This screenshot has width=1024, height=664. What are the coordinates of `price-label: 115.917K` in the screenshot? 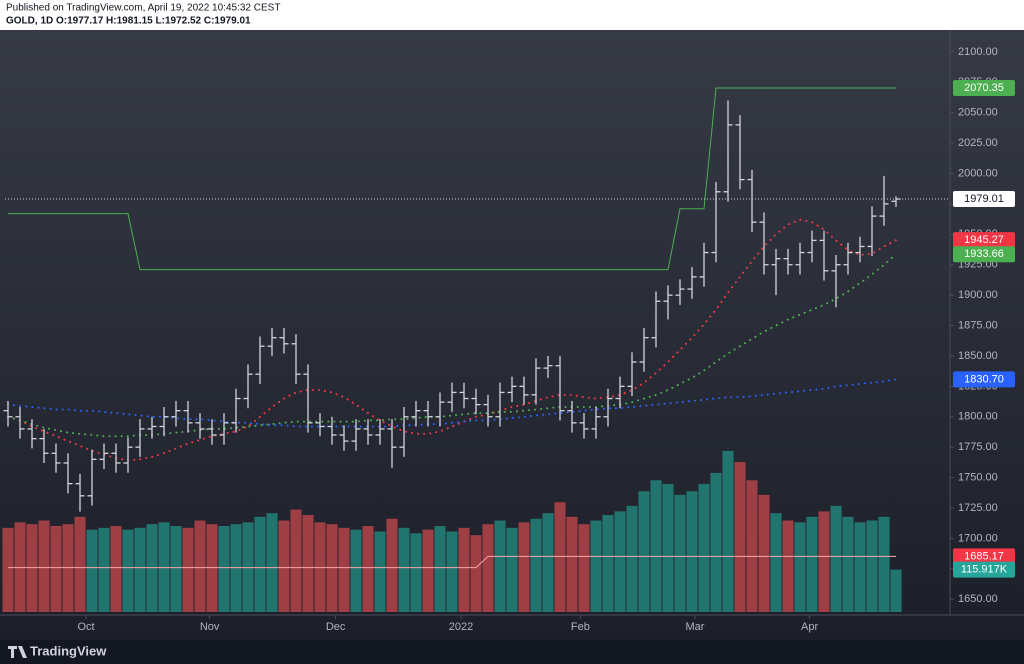 It's located at (984, 569).